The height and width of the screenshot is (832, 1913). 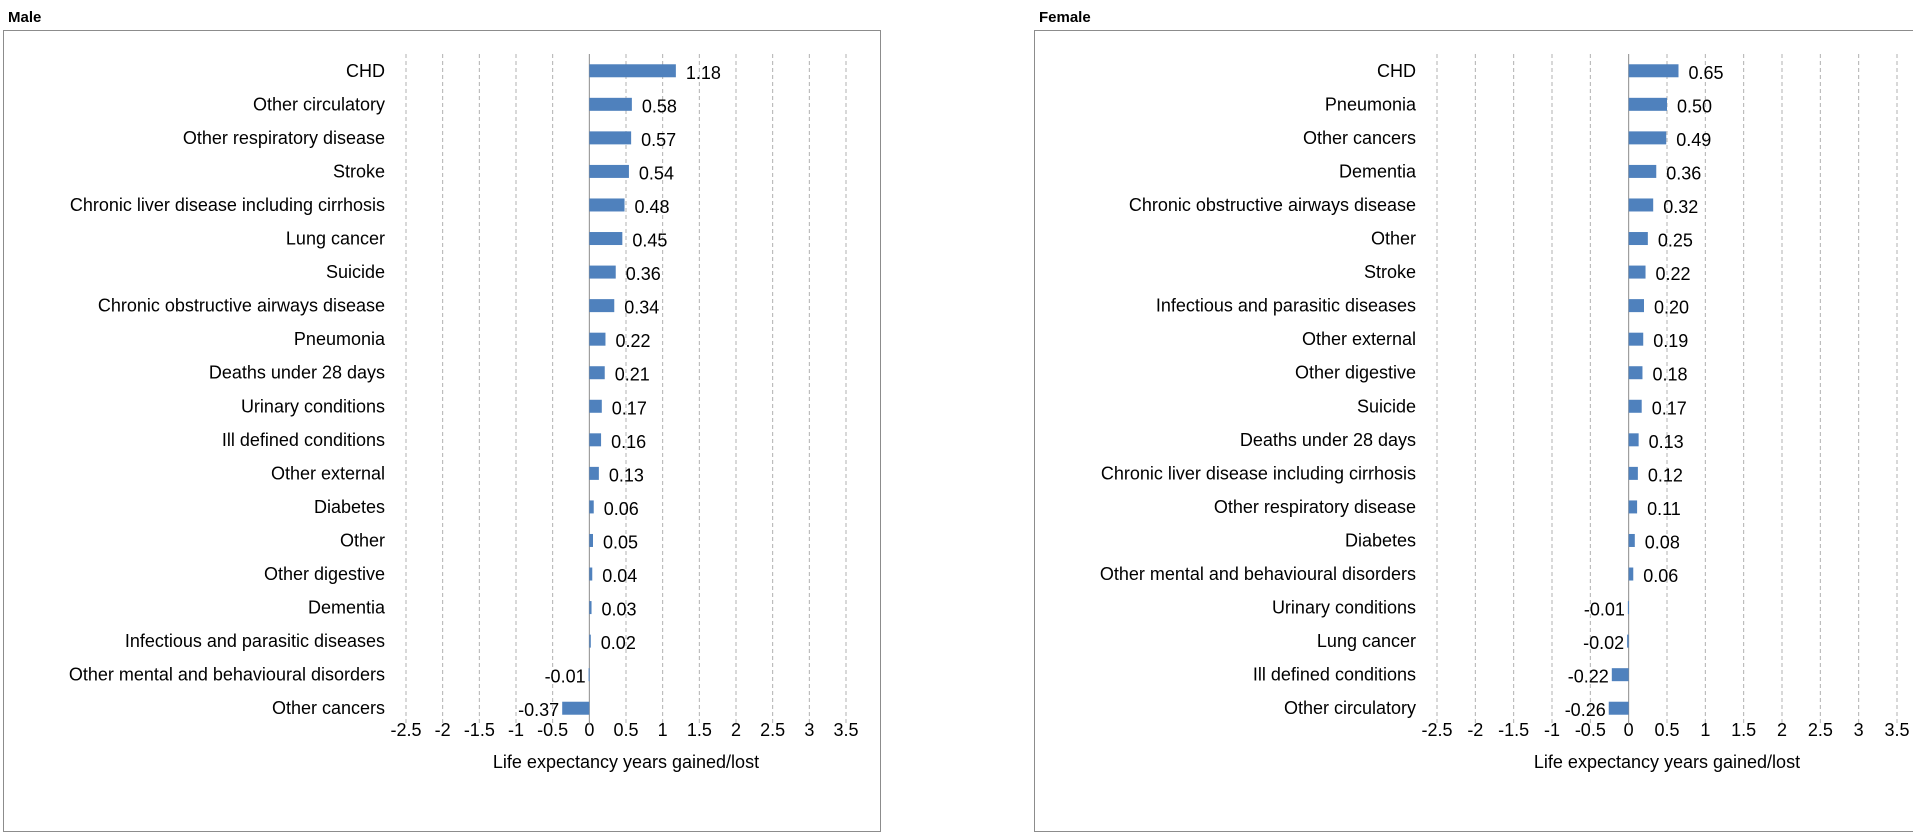 What do you see at coordinates (328, 708) in the screenshot?
I see `category-label: Other cancers` at bounding box center [328, 708].